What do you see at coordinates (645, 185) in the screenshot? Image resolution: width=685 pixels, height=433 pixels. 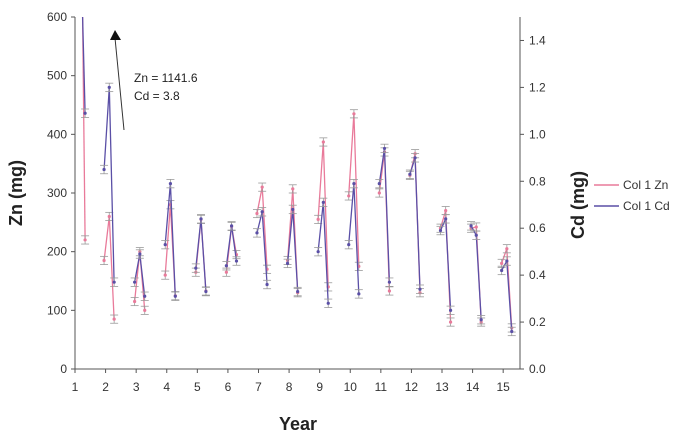 I see `legend-label-zn: Col 1 Zn` at bounding box center [645, 185].